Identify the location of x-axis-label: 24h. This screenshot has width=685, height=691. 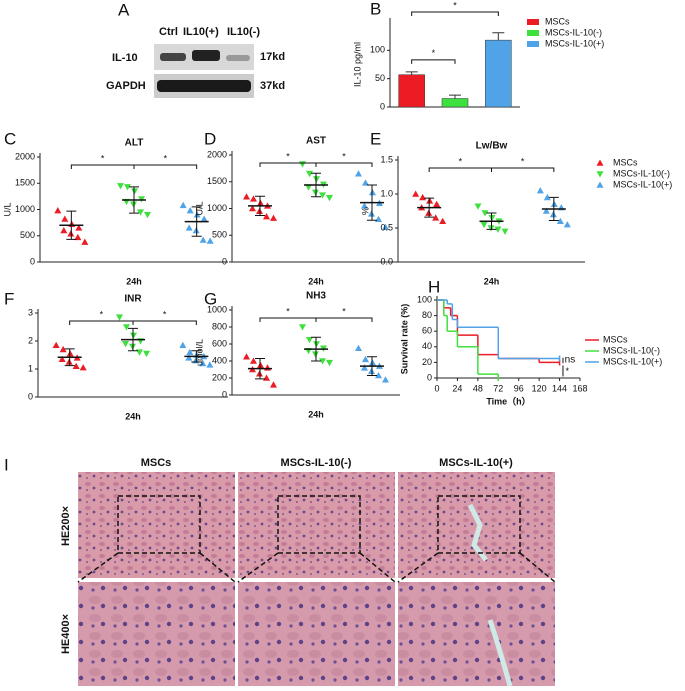
(134, 281).